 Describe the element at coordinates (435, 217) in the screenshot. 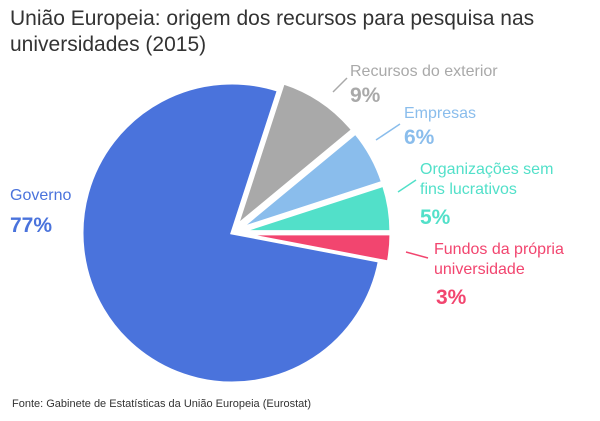

I see `value-label: 5%` at that location.